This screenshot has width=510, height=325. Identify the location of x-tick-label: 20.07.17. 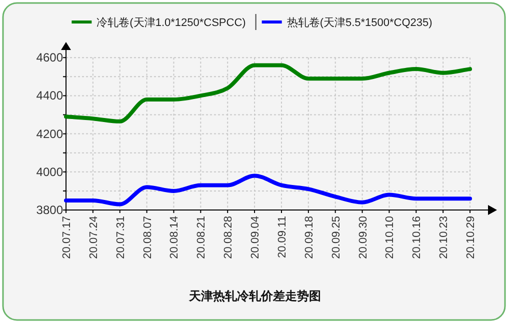
(67, 237).